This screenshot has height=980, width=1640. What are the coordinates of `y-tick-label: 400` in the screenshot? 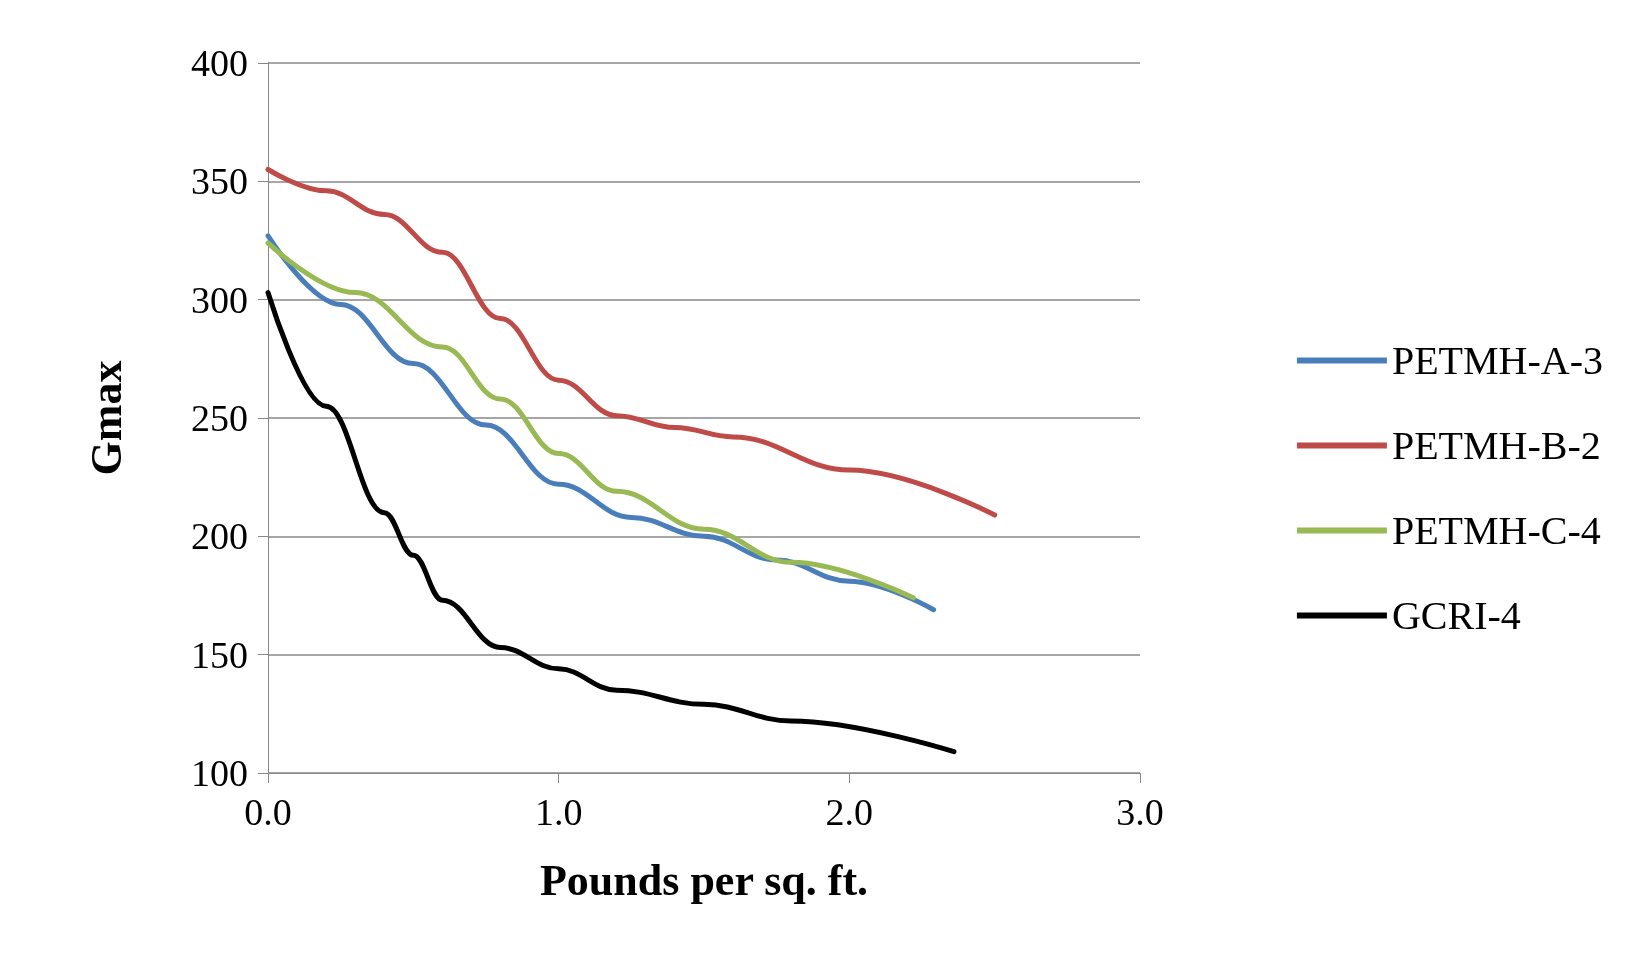 It's located at (219, 63).